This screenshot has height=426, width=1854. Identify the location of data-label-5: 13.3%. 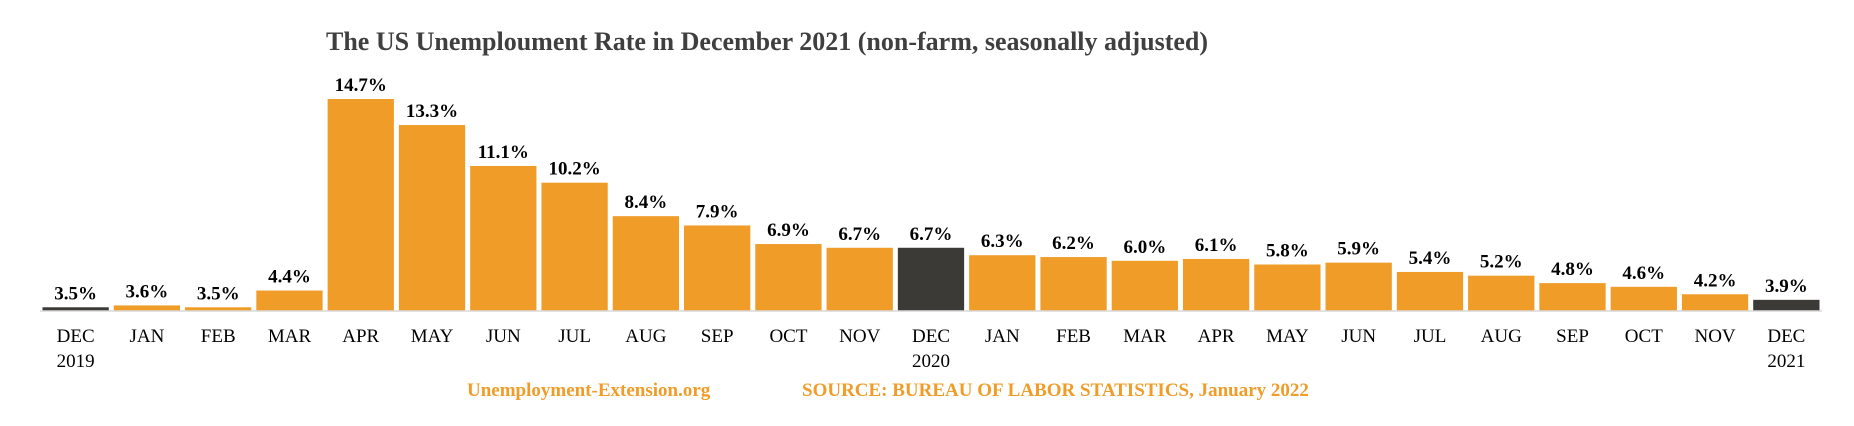
(432, 111).